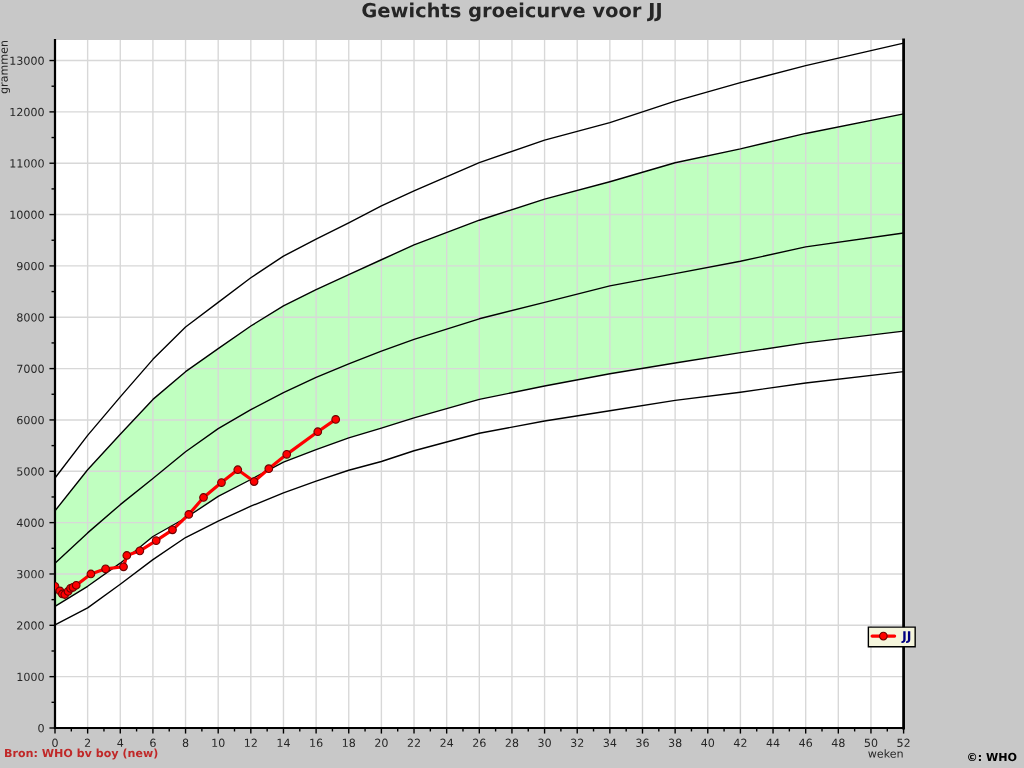 The width and height of the screenshot is (1024, 768). What do you see at coordinates (30, 266) in the screenshot?
I see `y-tick-label: 9000` at bounding box center [30, 266].